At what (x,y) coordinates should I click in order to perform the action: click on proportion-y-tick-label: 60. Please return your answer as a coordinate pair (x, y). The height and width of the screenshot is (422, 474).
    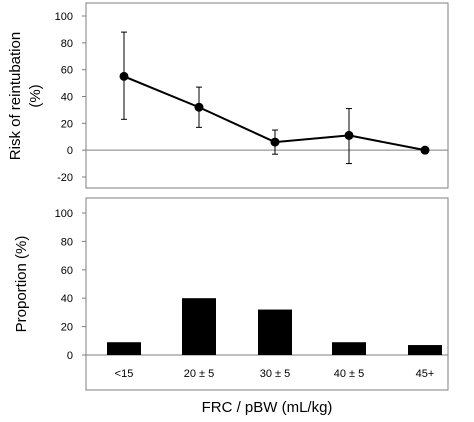
    Looking at the image, I should click on (67, 271).